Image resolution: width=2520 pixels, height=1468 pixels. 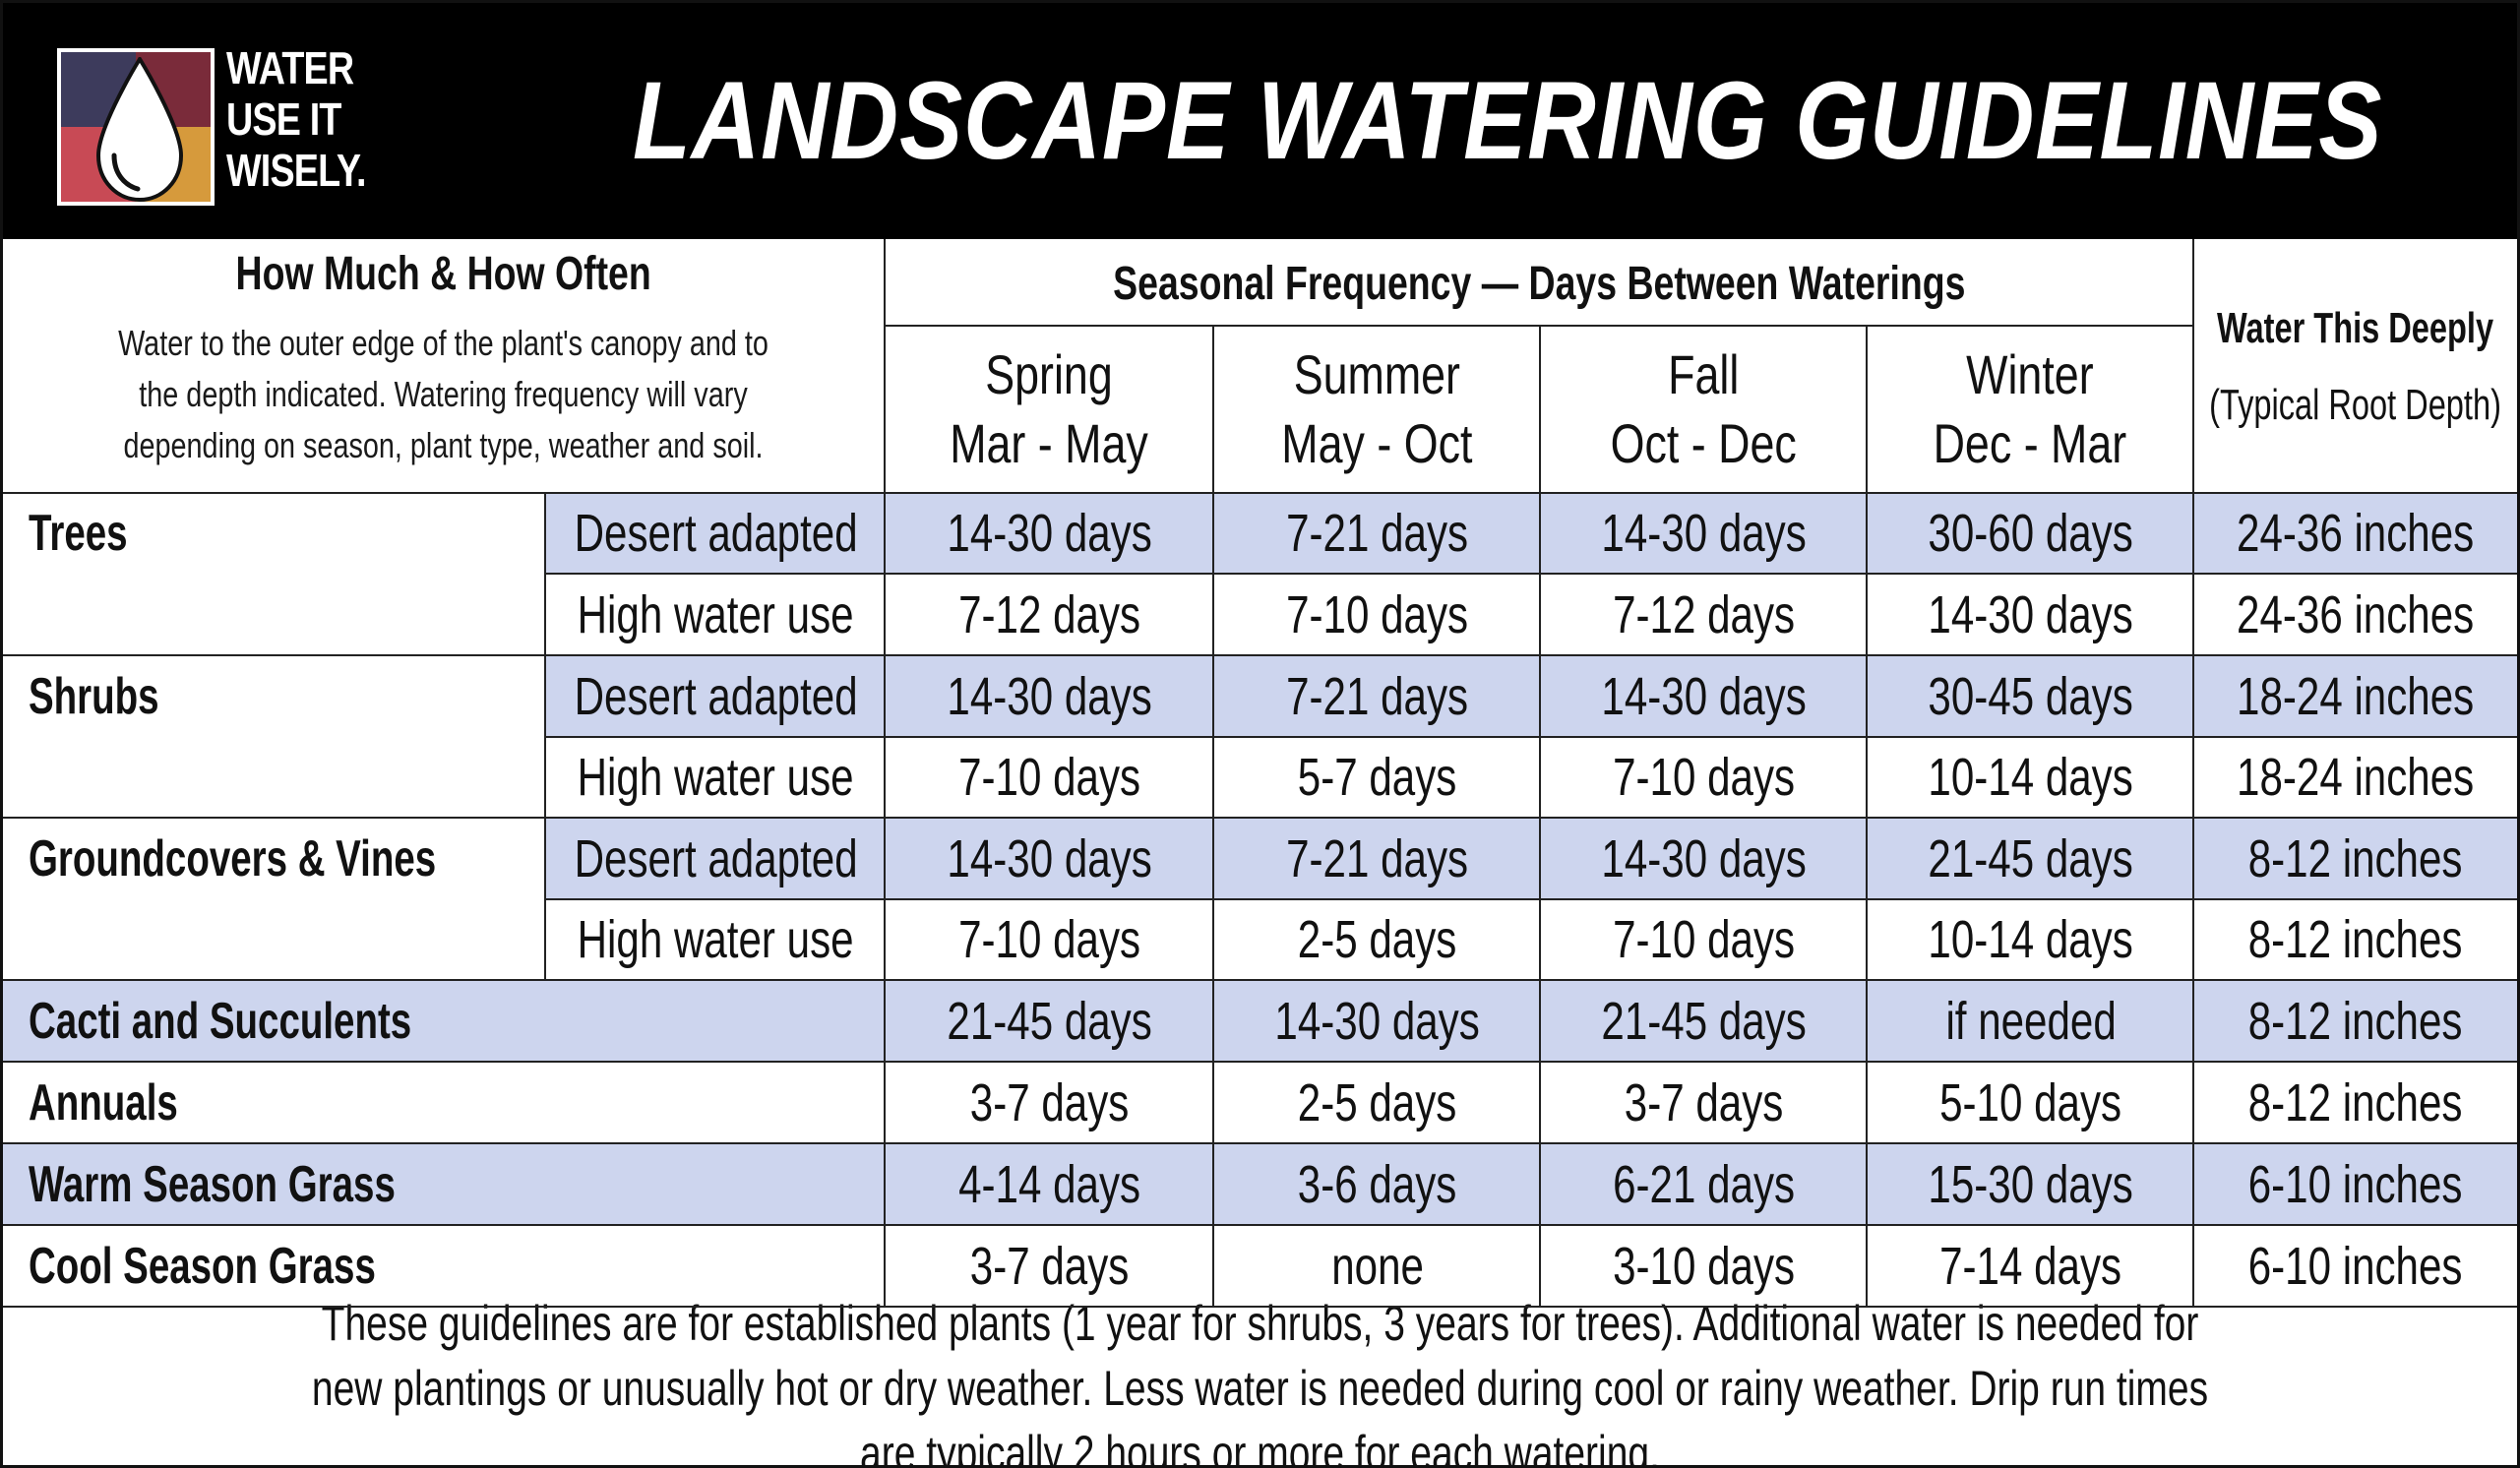 What do you see at coordinates (2031, 858) in the screenshot?
I see `winter-value: 21-45 days` at bounding box center [2031, 858].